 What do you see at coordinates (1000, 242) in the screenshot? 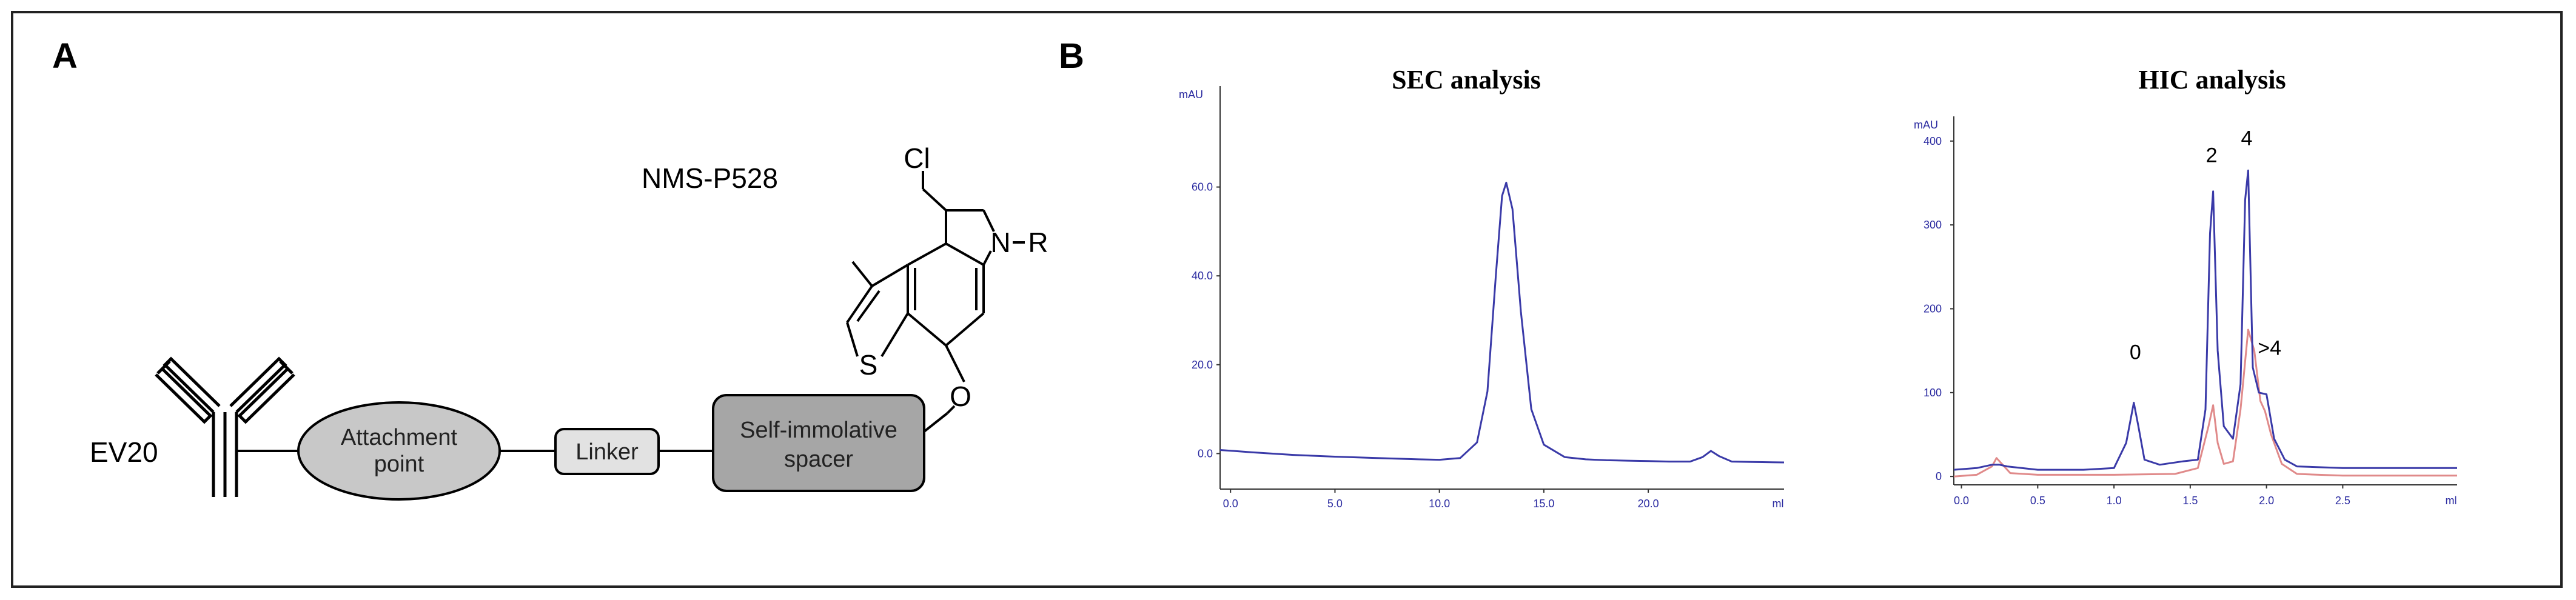
I see `atom-n: N` at bounding box center [1000, 242].